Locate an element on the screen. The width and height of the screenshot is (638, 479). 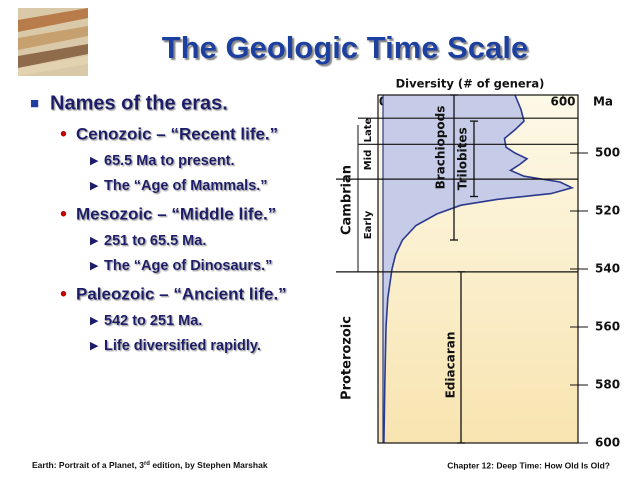
y-tick-label: 560 is located at coordinates (607, 327).